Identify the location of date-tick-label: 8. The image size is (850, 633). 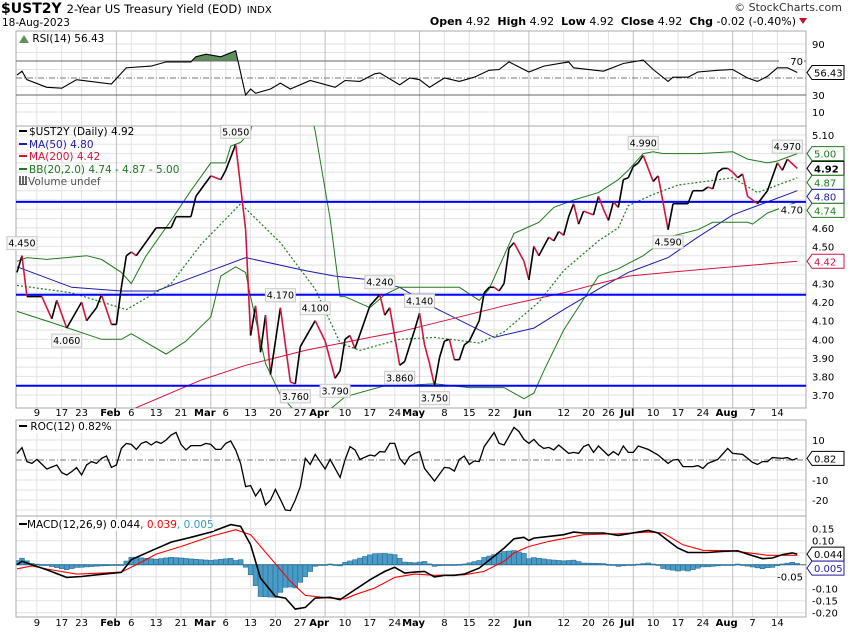
(444, 413).